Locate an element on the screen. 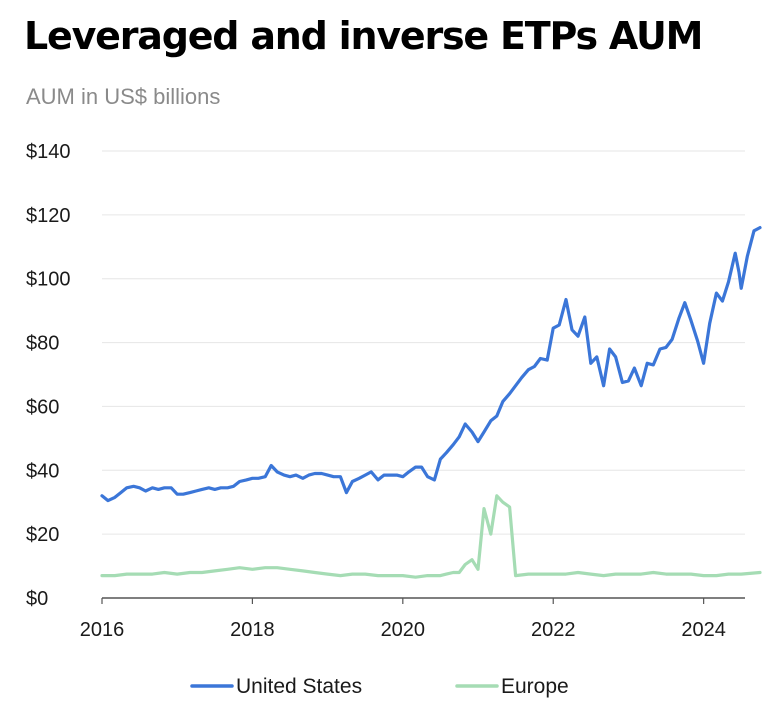  y-tick-label: $140 is located at coordinates (48, 152).